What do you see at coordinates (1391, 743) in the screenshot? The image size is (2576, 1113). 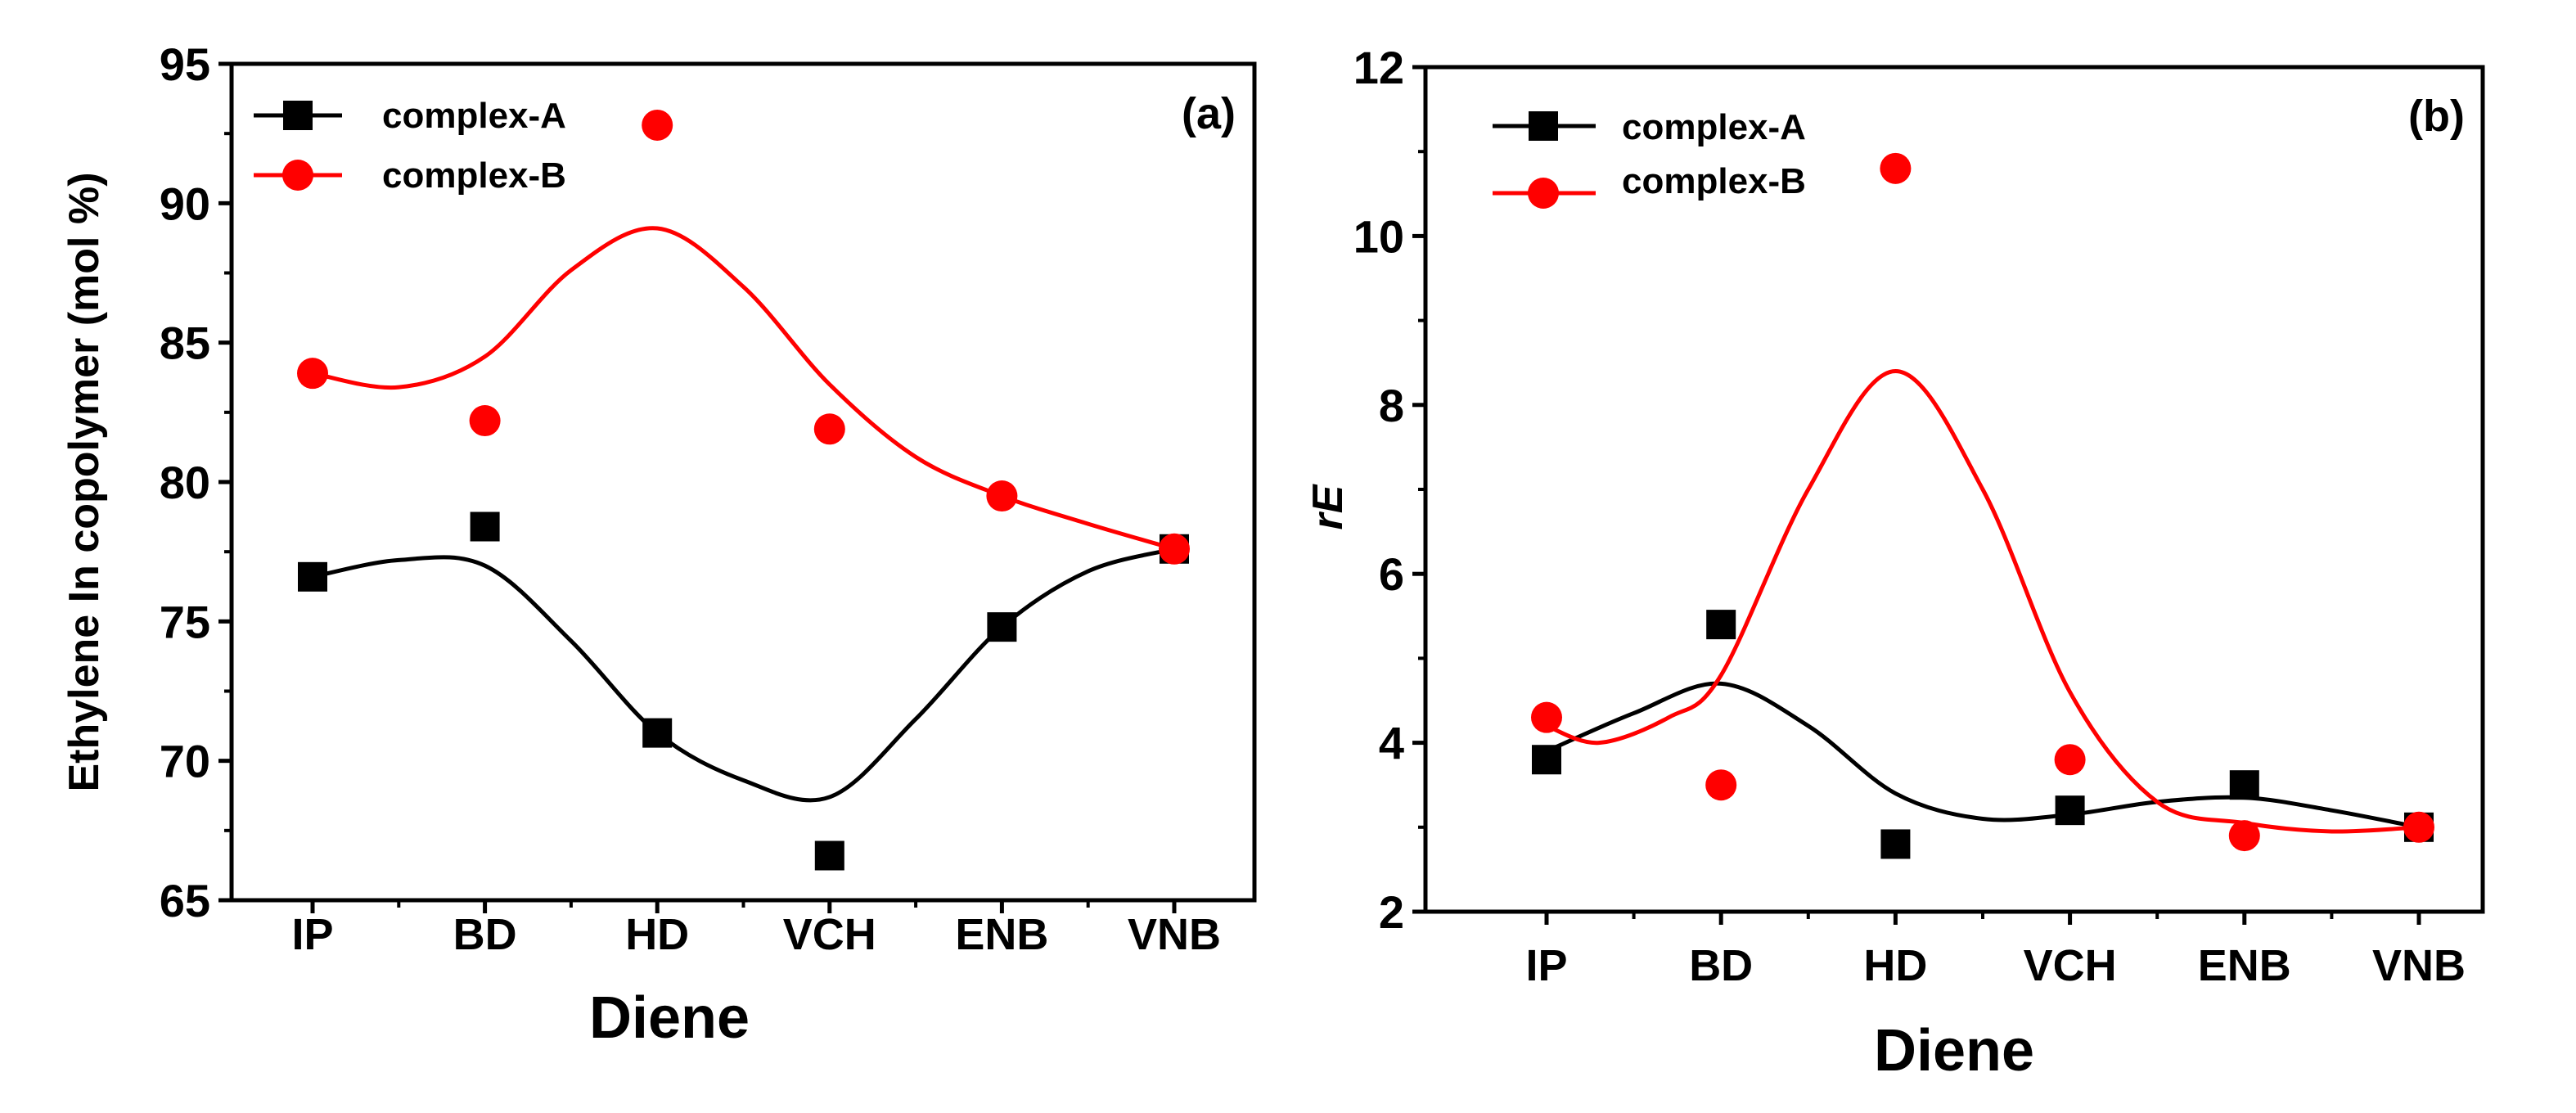 I see `y-tick-label: 4` at bounding box center [1391, 743].